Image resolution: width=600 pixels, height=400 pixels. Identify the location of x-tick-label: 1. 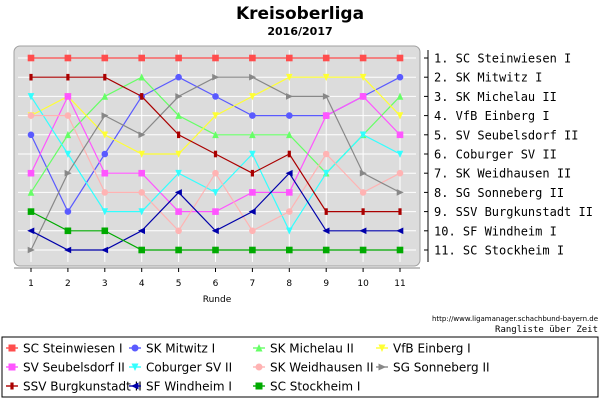
(31, 284).